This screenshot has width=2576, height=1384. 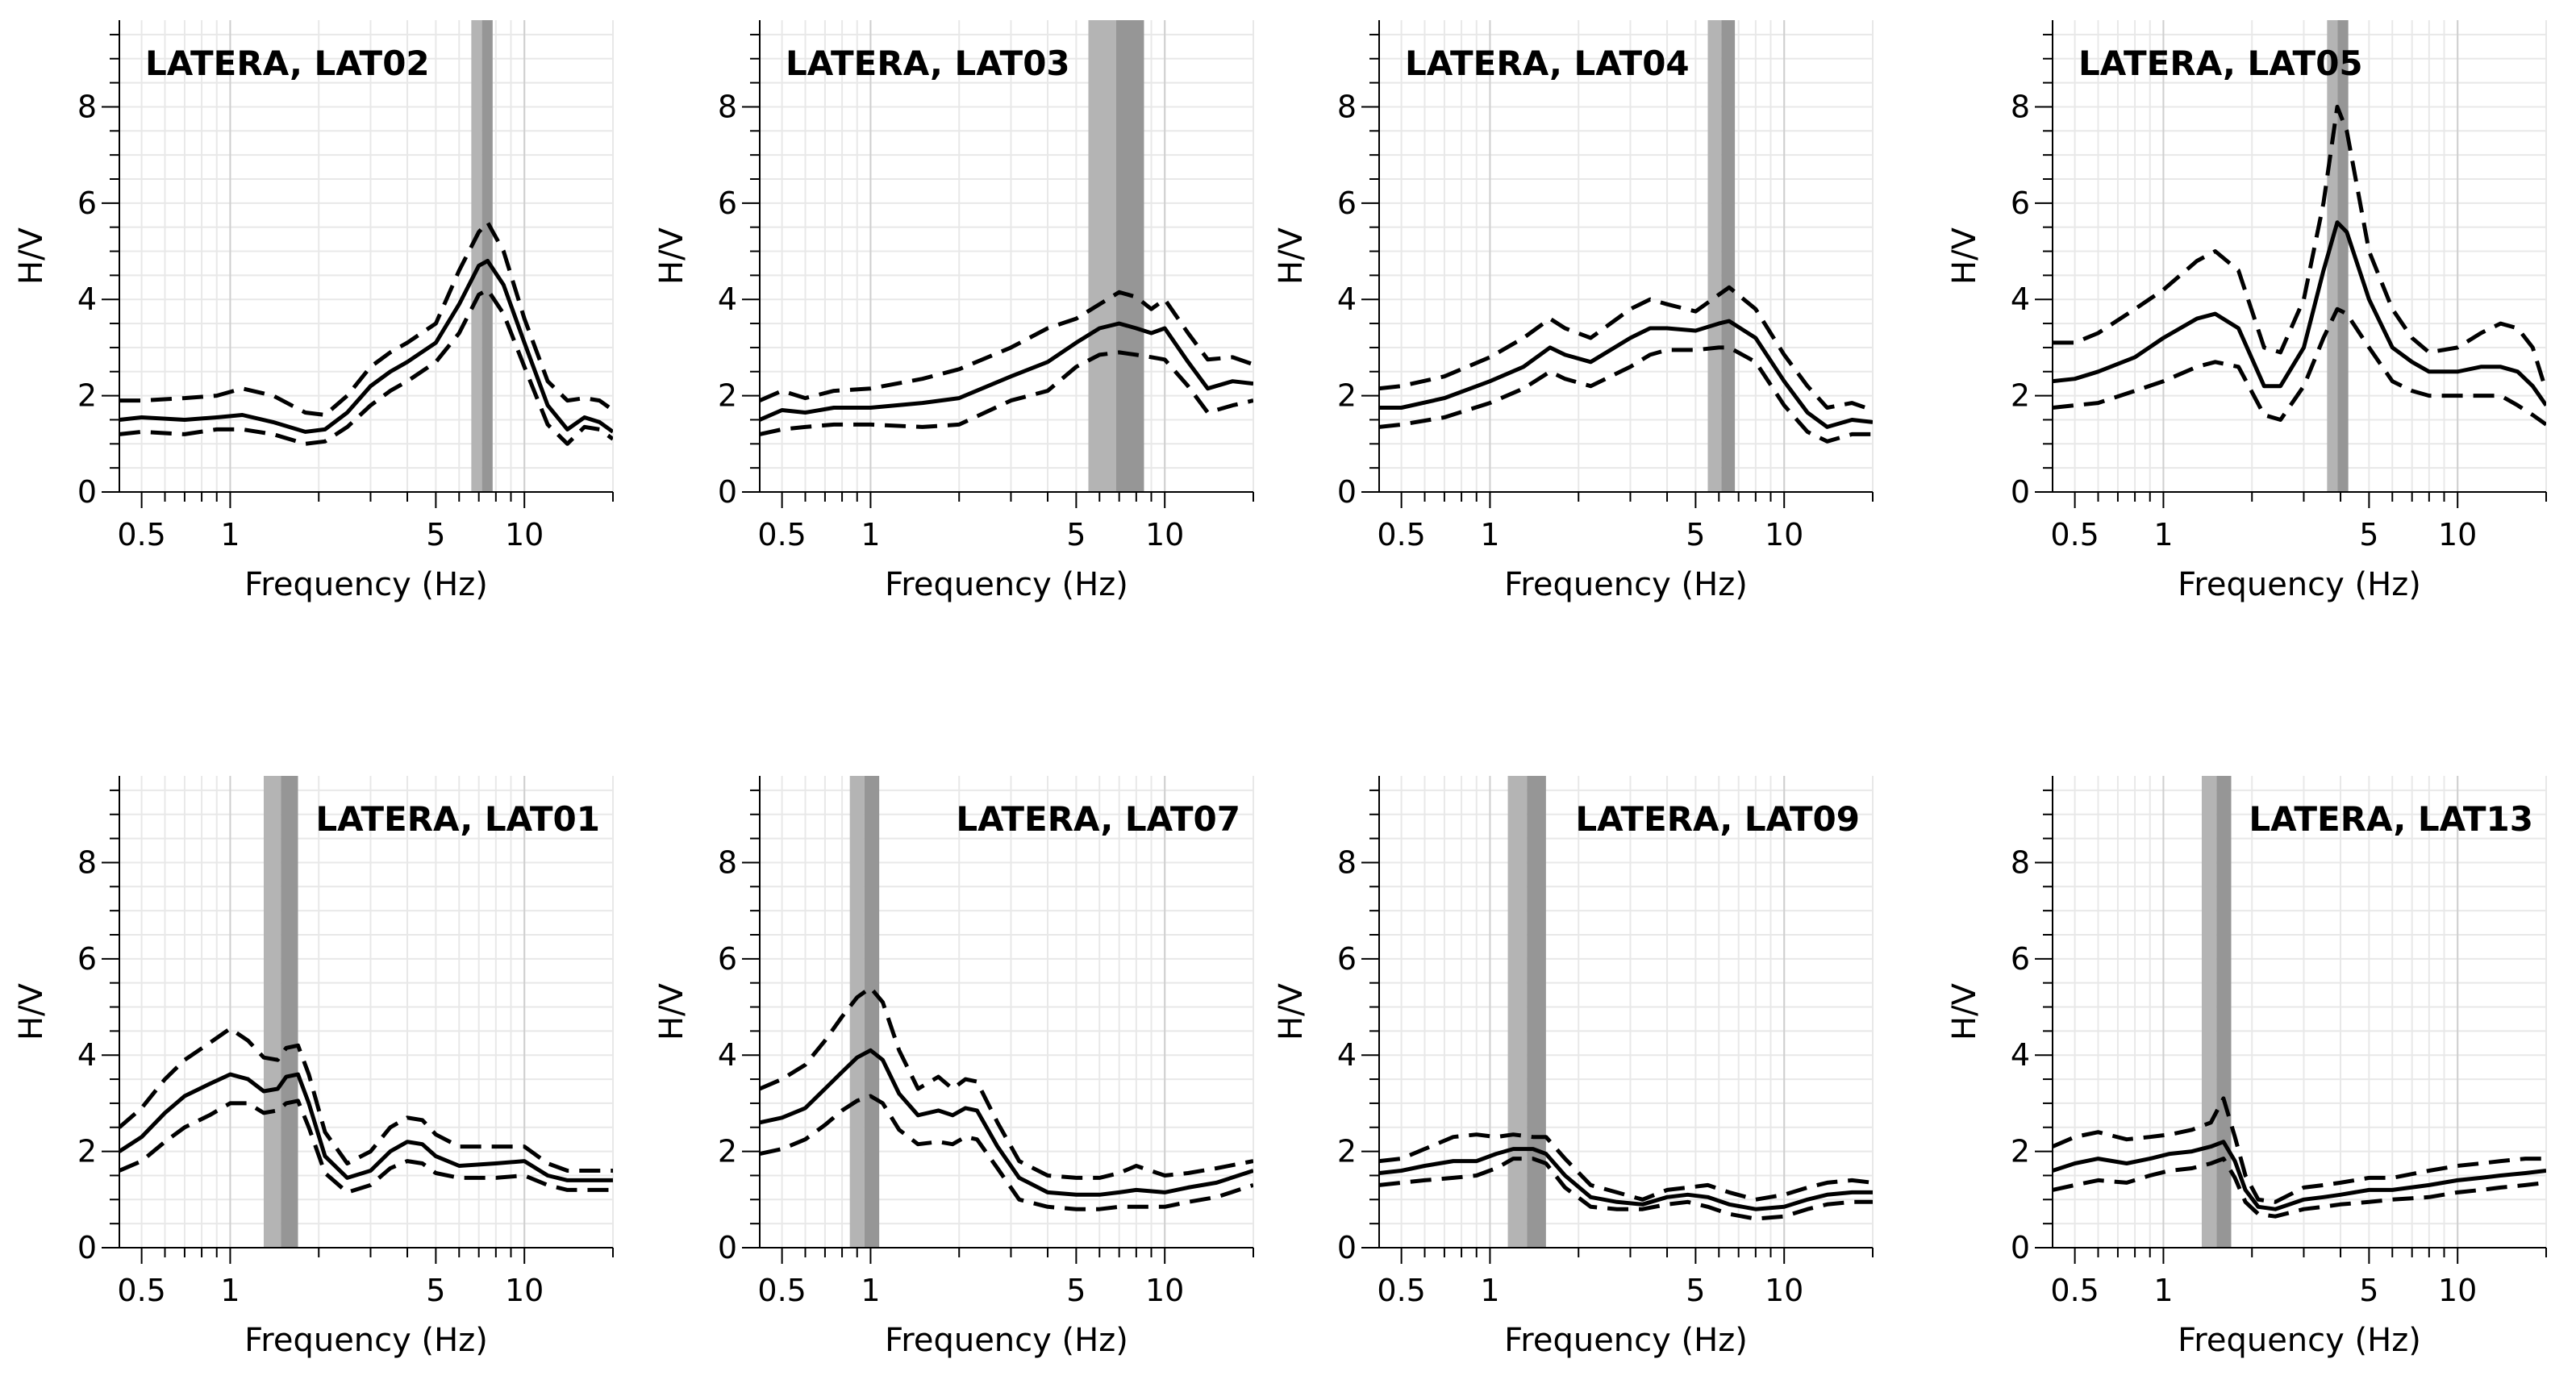 What do you see at coordinates (2391, 819) in the screenshot?
I see `station-title: LATERA, LAT13` at bounding box center [2391, 819].